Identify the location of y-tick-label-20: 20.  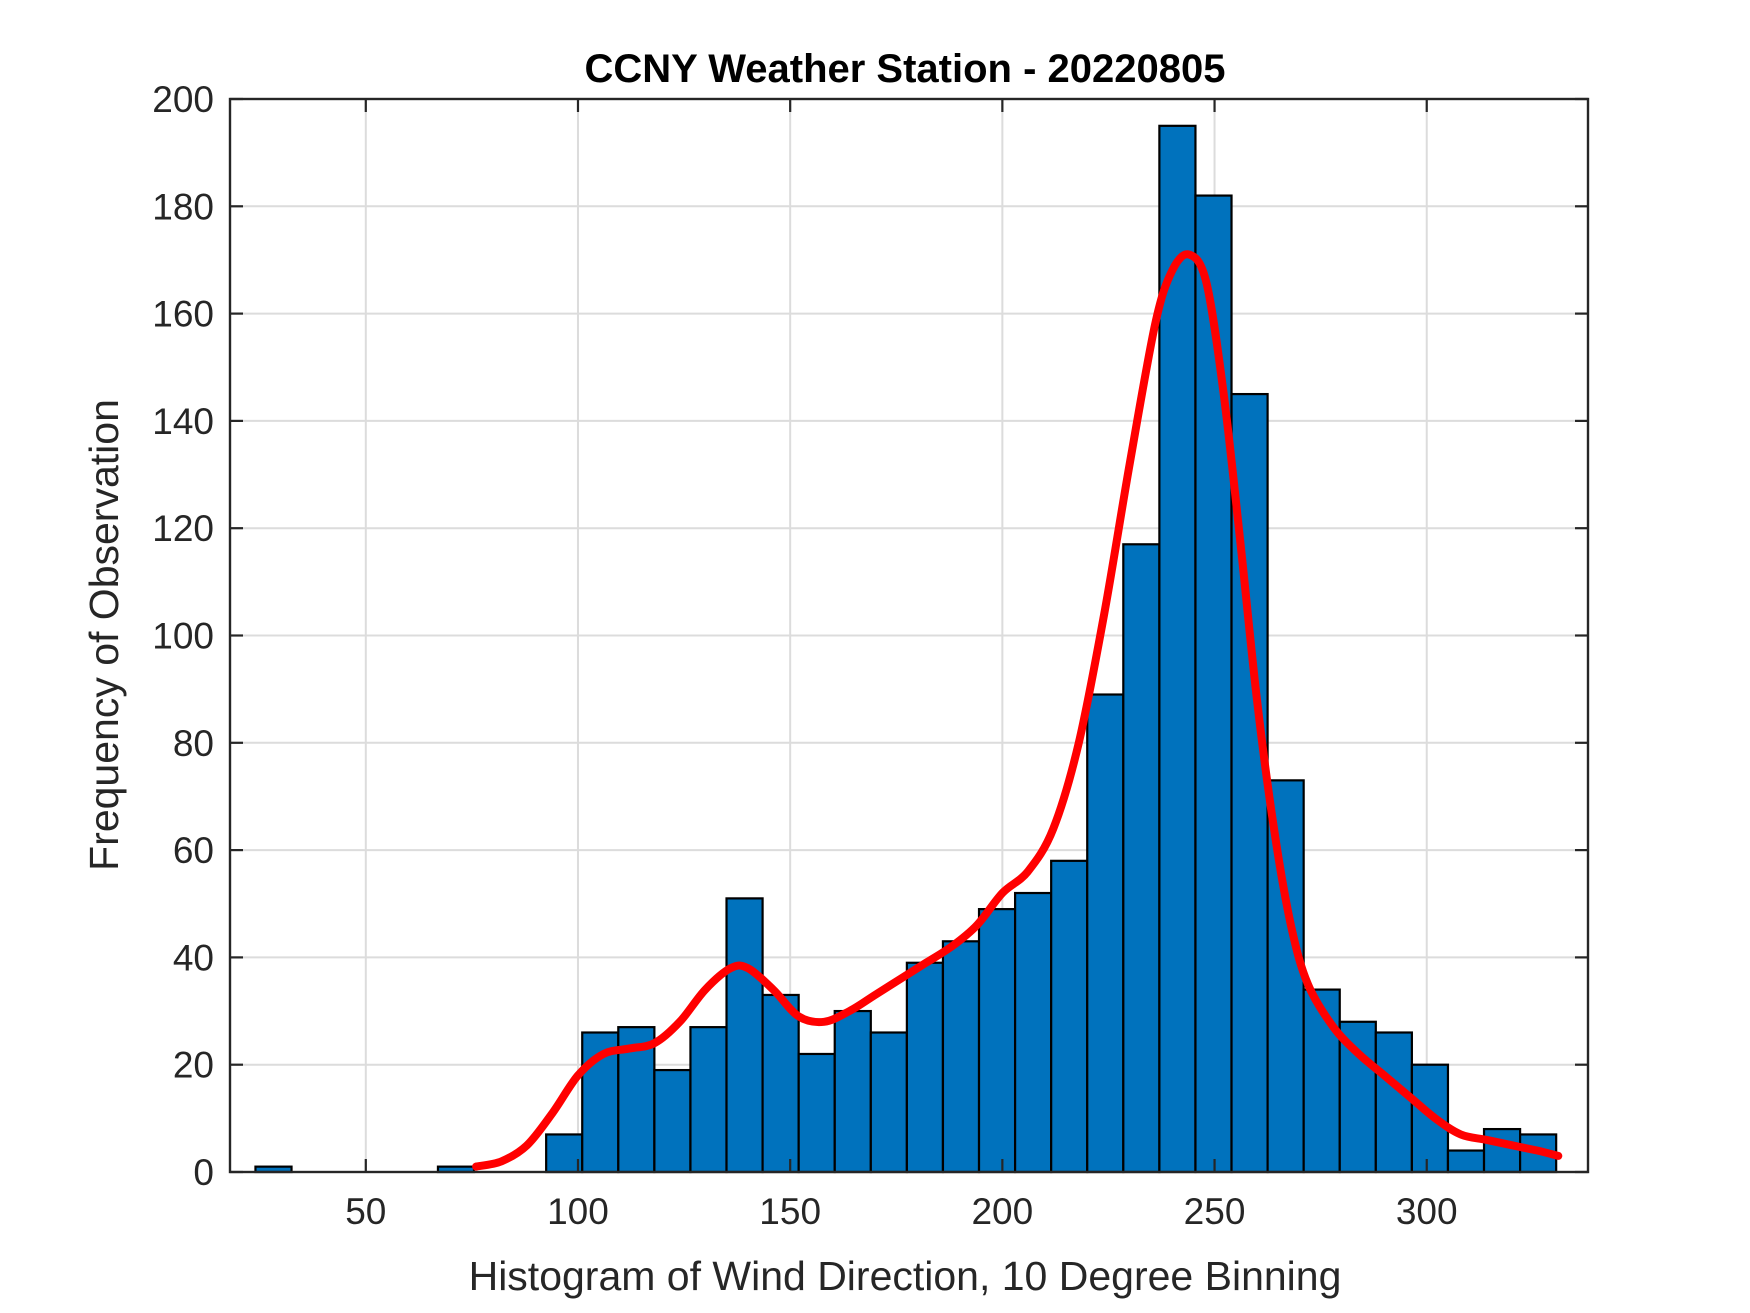
(193, 1065).